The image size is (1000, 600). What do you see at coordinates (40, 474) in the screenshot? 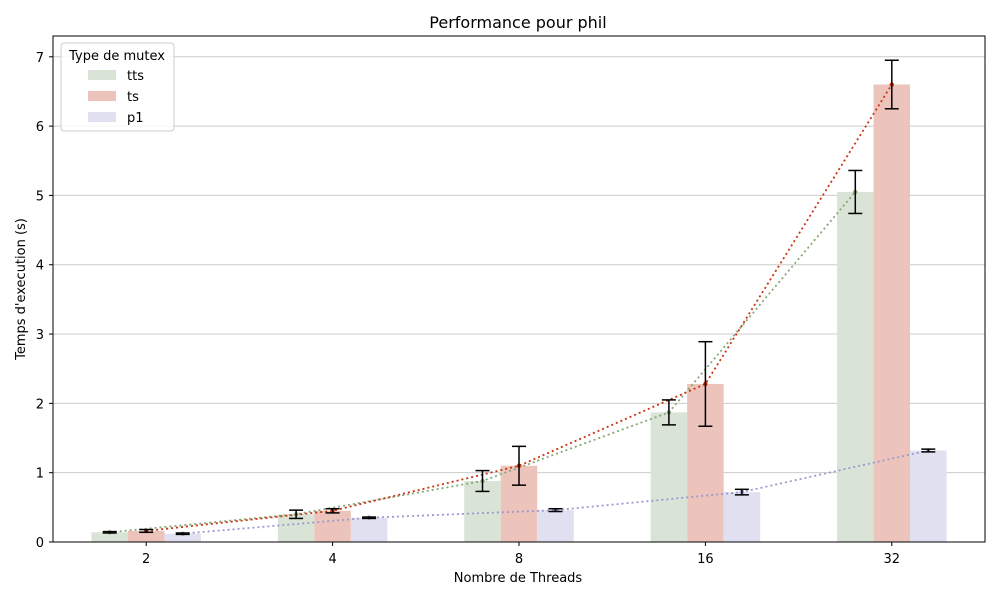
I see `y-tick-label: 1` at bounding box center [40, 474].